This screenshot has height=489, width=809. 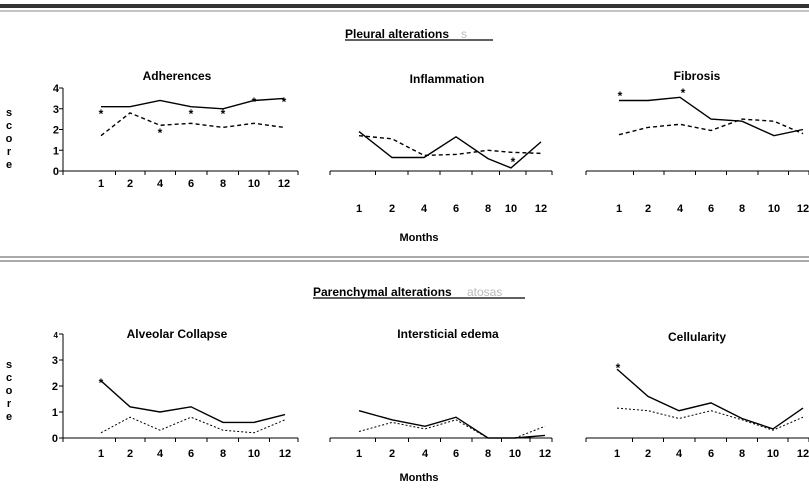 I want to click on section-title-pleural: Pleural alterations, so click(x=397, y=34).